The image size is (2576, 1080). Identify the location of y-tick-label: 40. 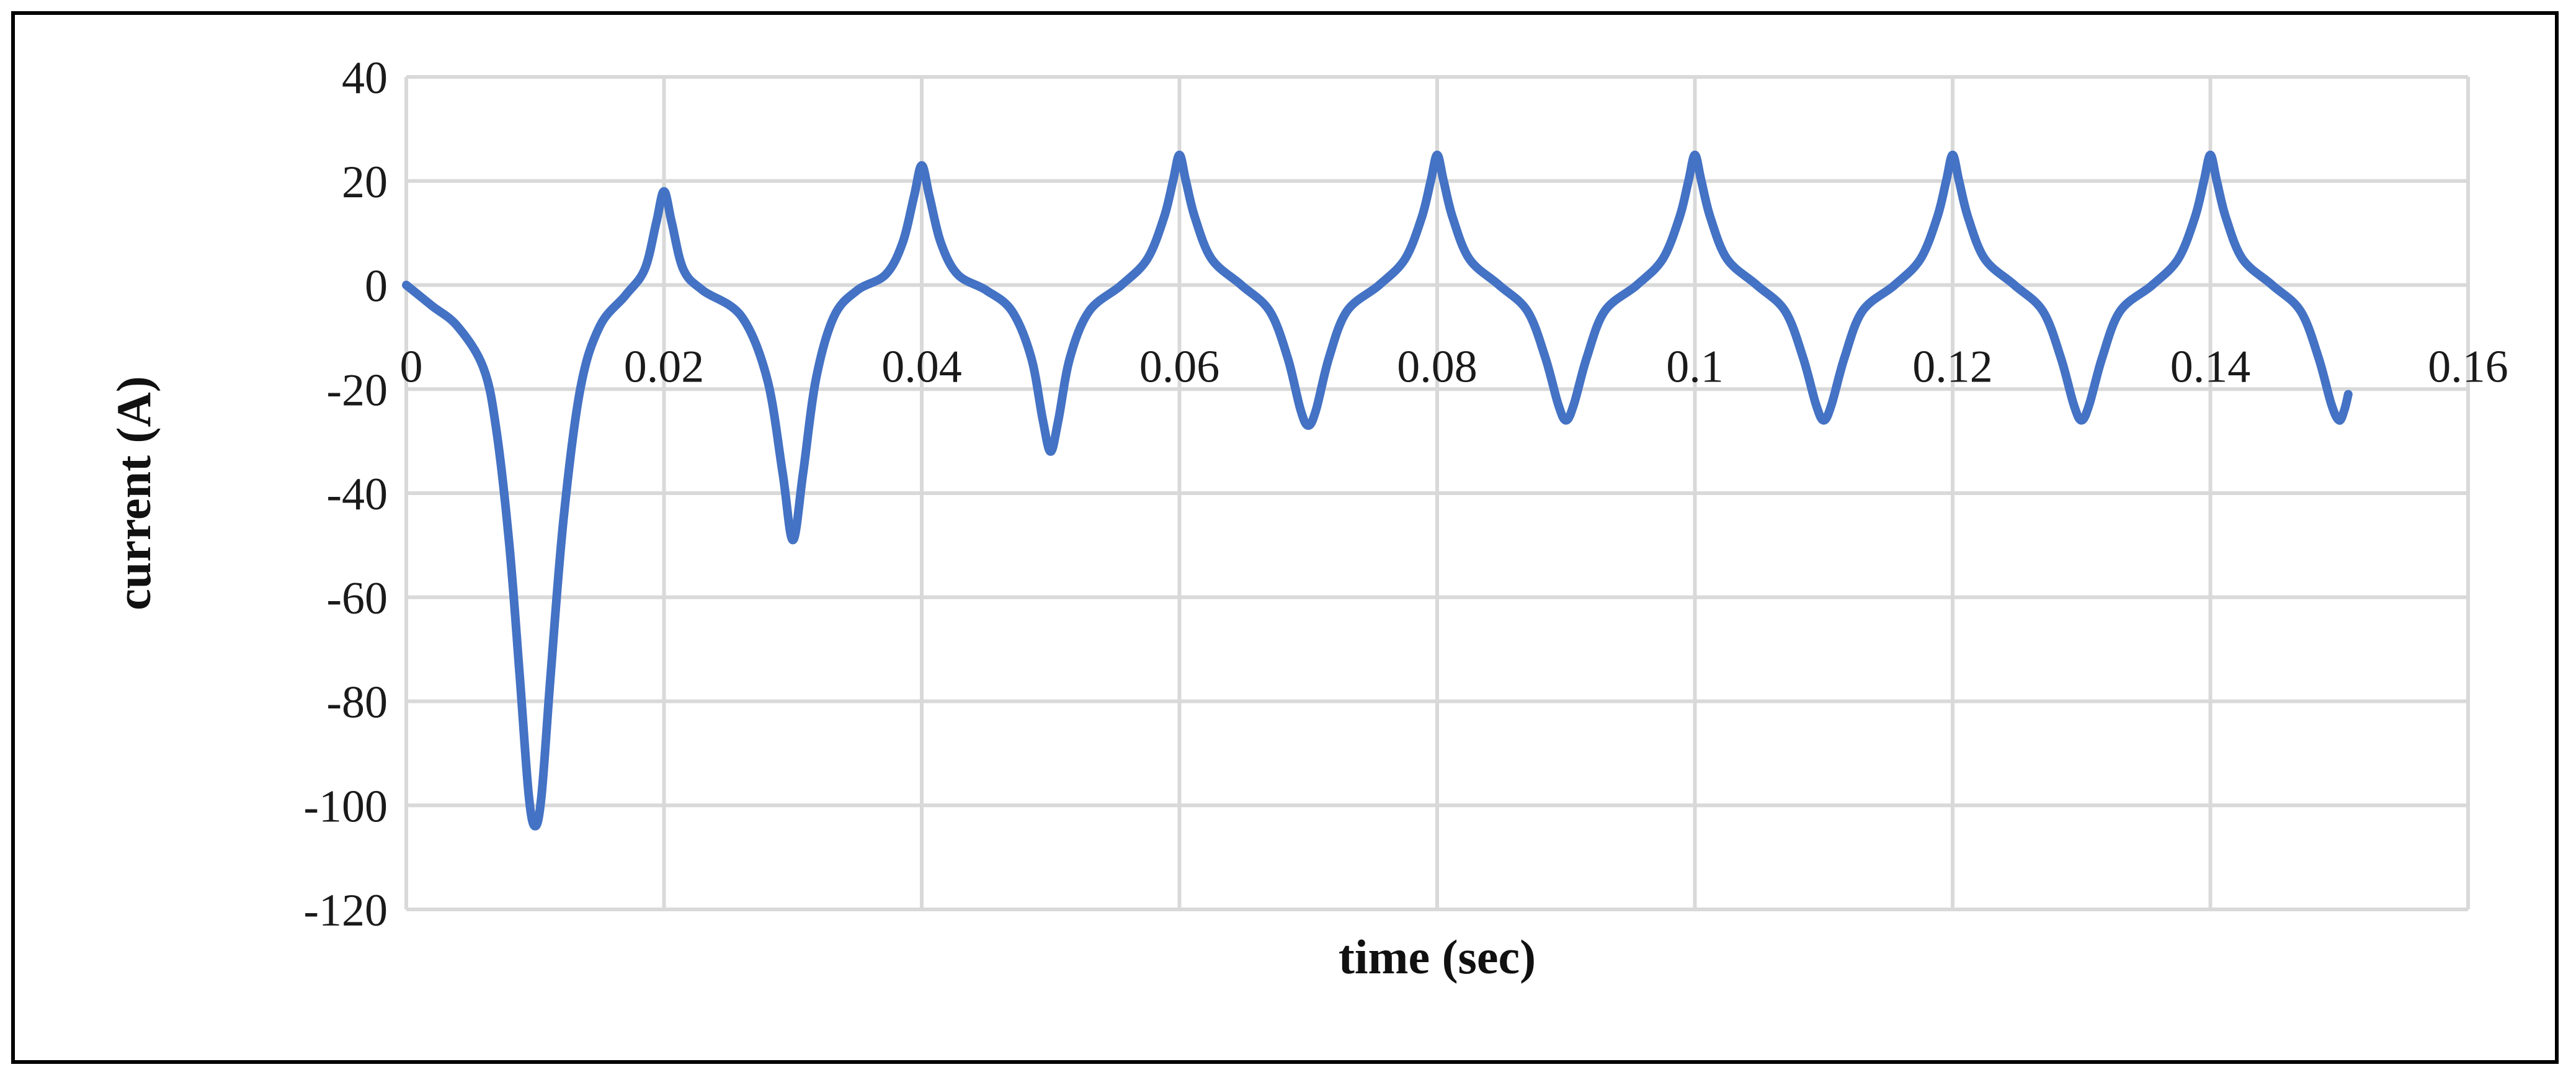
(365, 78).